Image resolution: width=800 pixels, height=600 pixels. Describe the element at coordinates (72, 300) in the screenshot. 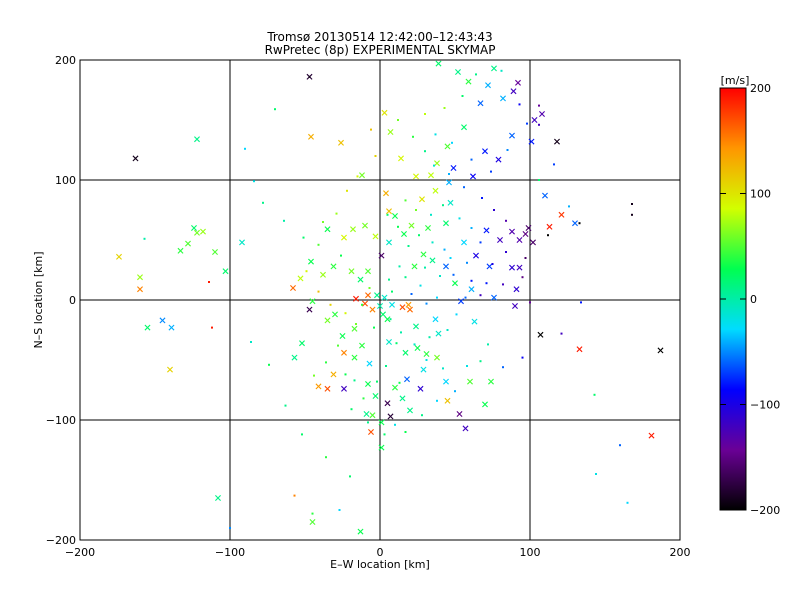

I see `y-tick-label: 0` at that location.